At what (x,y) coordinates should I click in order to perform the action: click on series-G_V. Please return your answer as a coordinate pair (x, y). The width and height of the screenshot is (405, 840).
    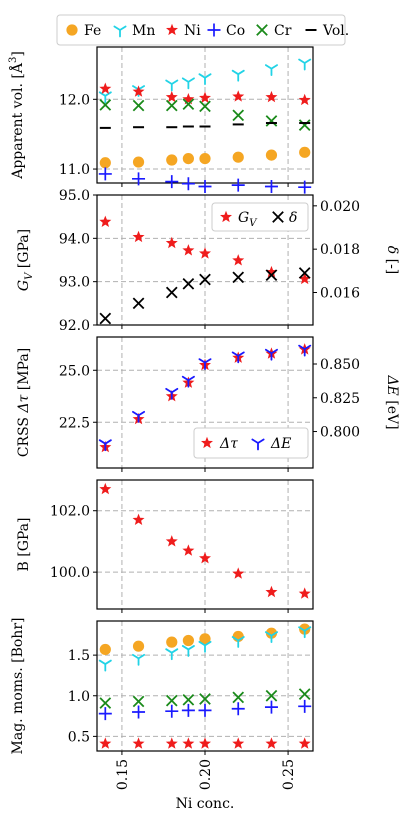
    Looking at the image, I should click on (205, 250).